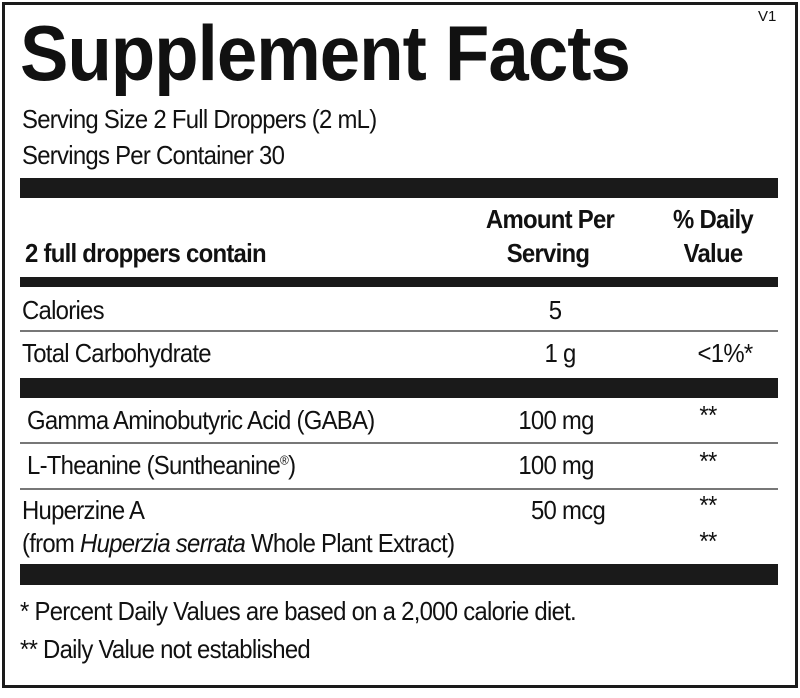  Describe the element at coordinates (550, 219) in the screenshot. I see `amount-header-1: Amount Per` at that location.